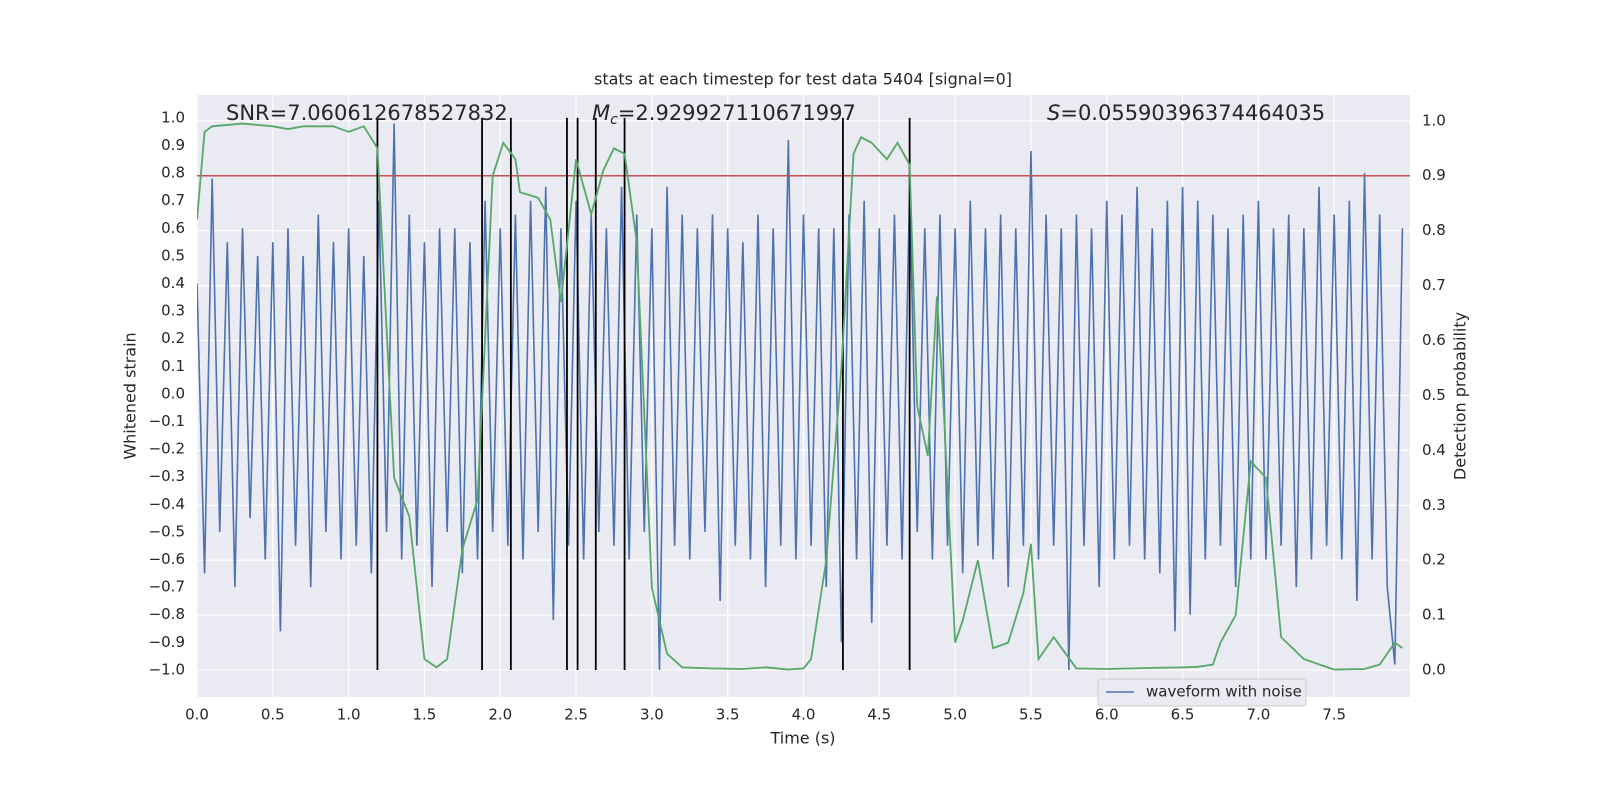 The image size is (1600, 800). I want to click on y-tick-label: 0.3, so click(173, 311).